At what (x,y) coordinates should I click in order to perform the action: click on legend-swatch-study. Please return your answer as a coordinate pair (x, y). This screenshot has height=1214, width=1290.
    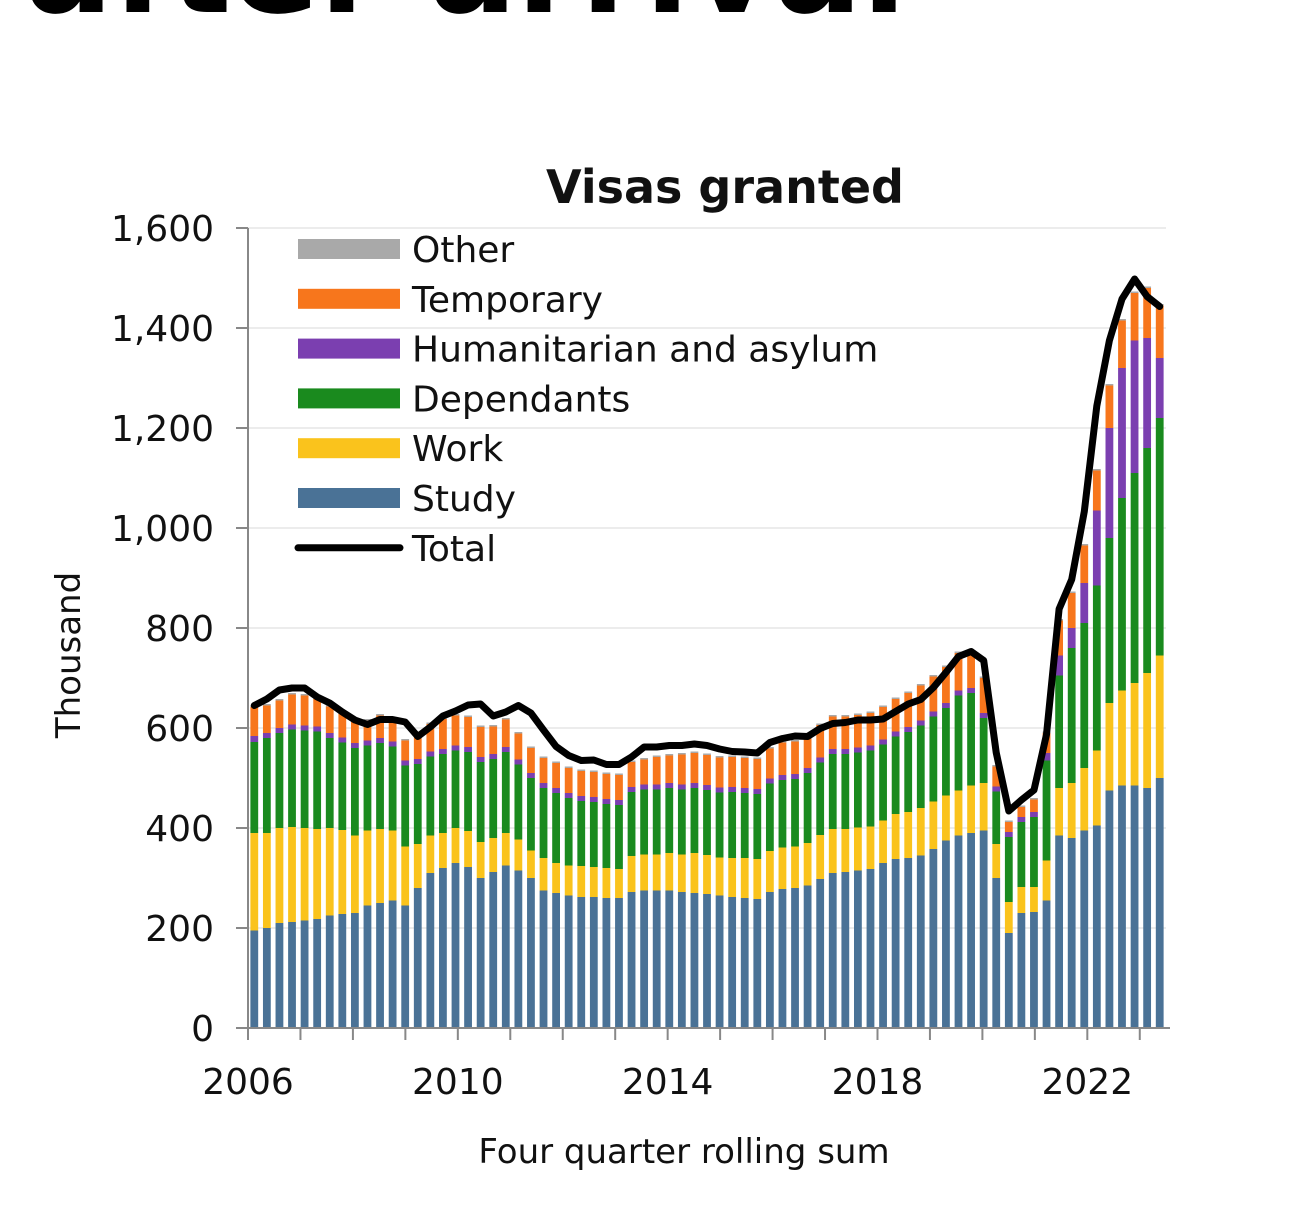
    Looking at the image, I should click on (349, 498).